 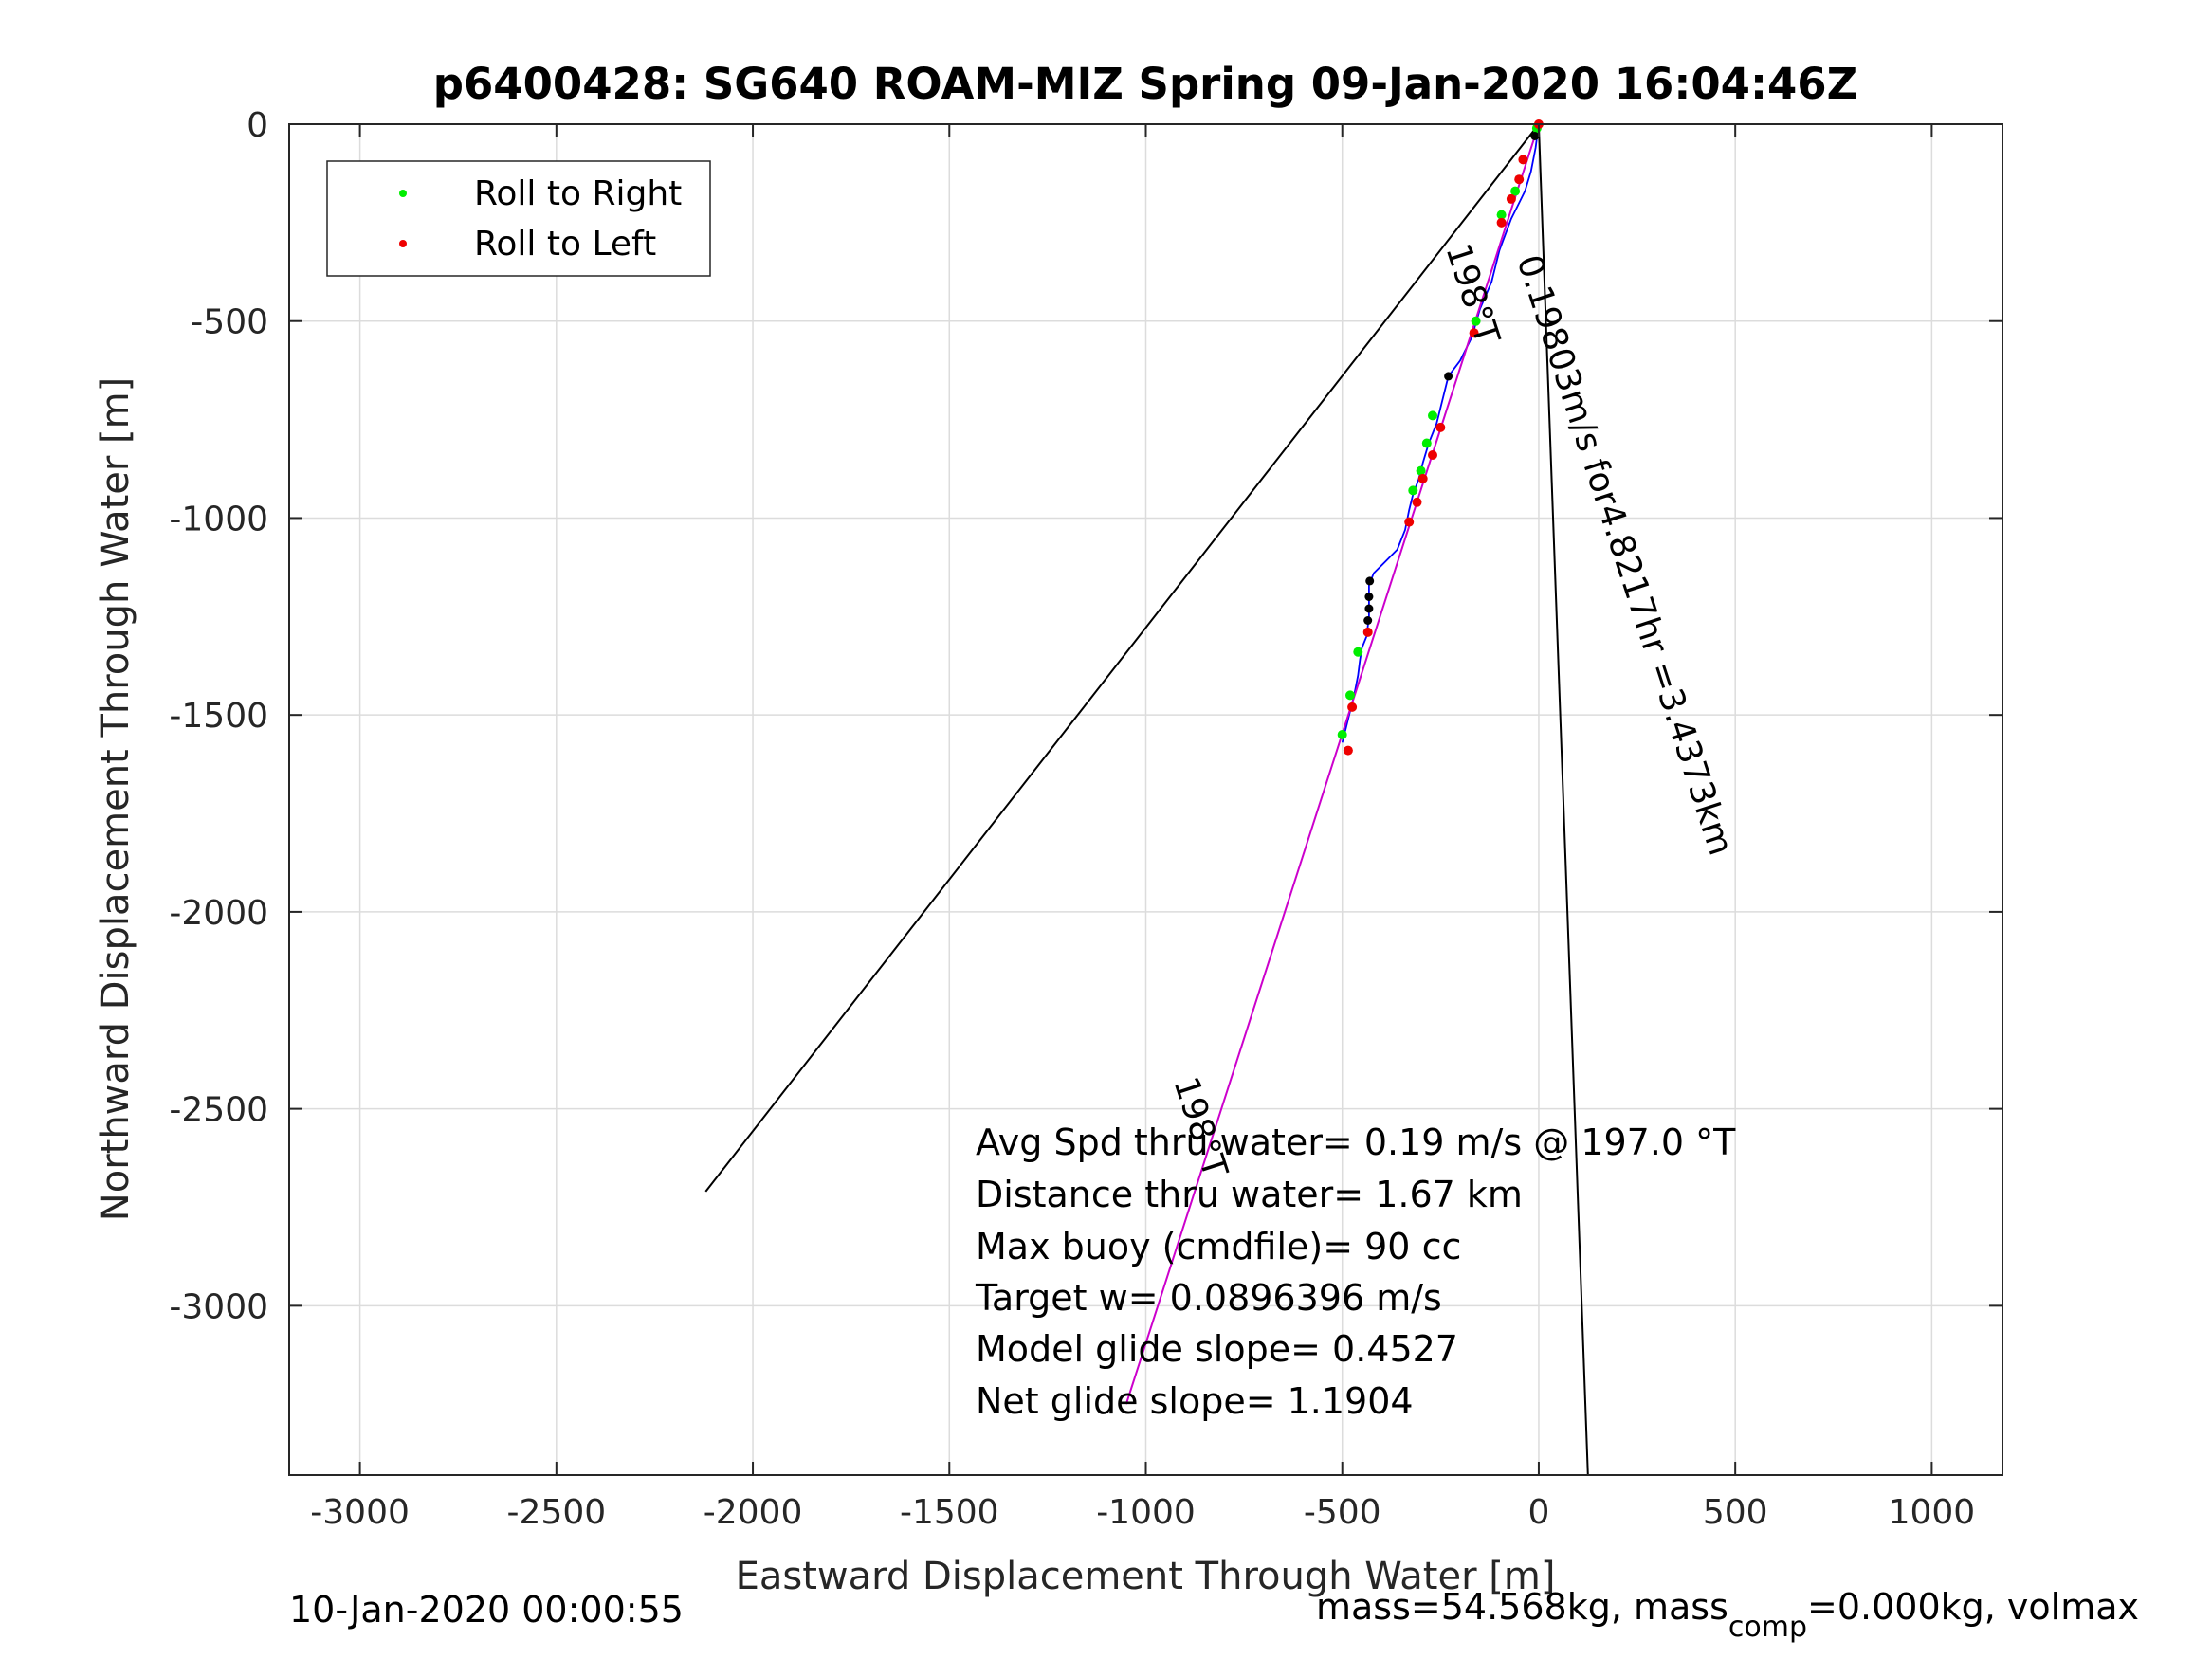 I want to click on y-tick-label: -2500, so click(x=218, y=1110).